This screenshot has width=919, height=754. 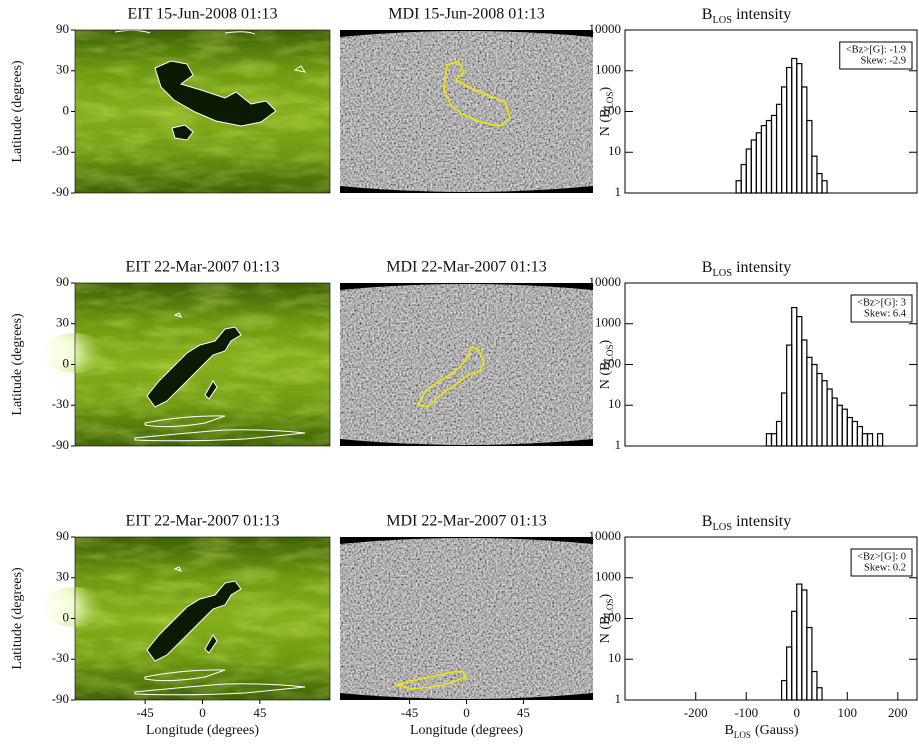 I want to click on y-tick-label: 90, so click(x=62, y=535).